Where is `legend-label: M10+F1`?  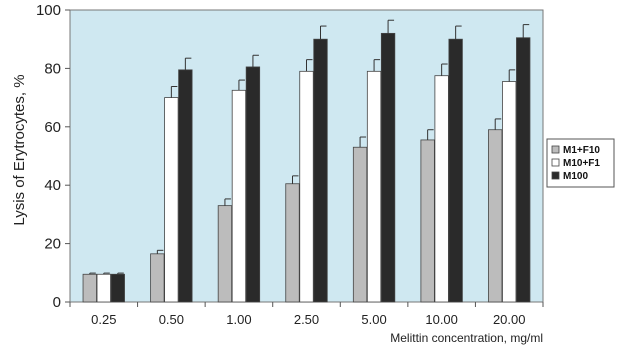
legend-label: M10+F1 is located at coordinates (581, 163).